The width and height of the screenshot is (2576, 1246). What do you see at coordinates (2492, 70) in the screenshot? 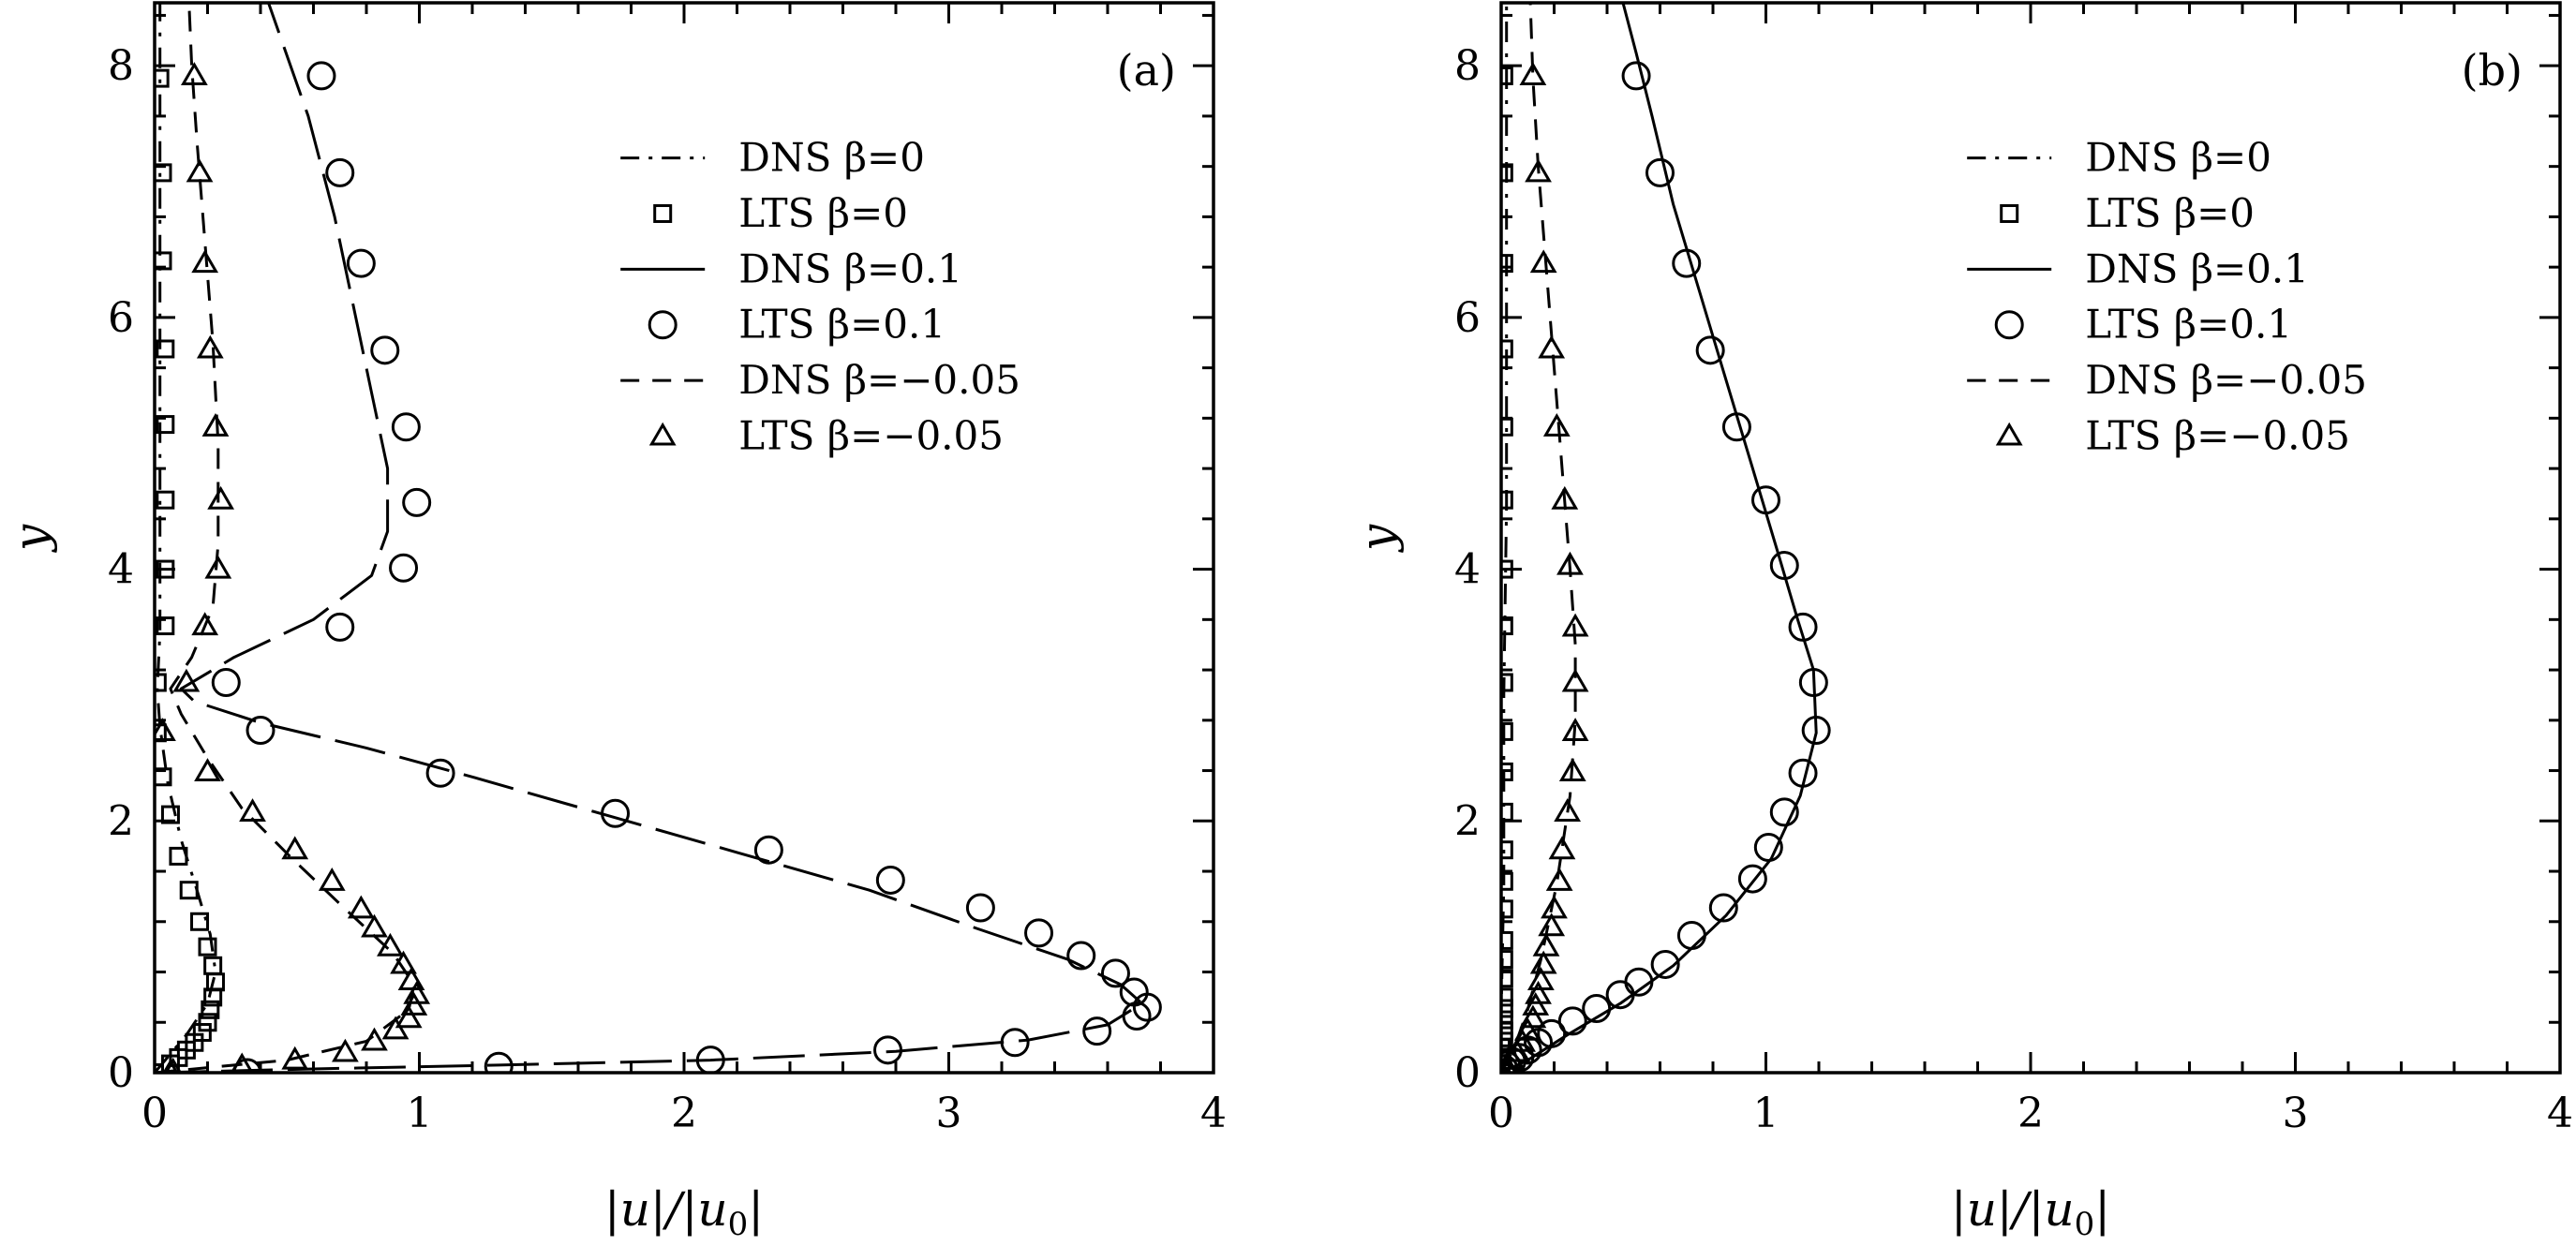
I see `panel-label: (b)` at bounding box center [2492, 70].